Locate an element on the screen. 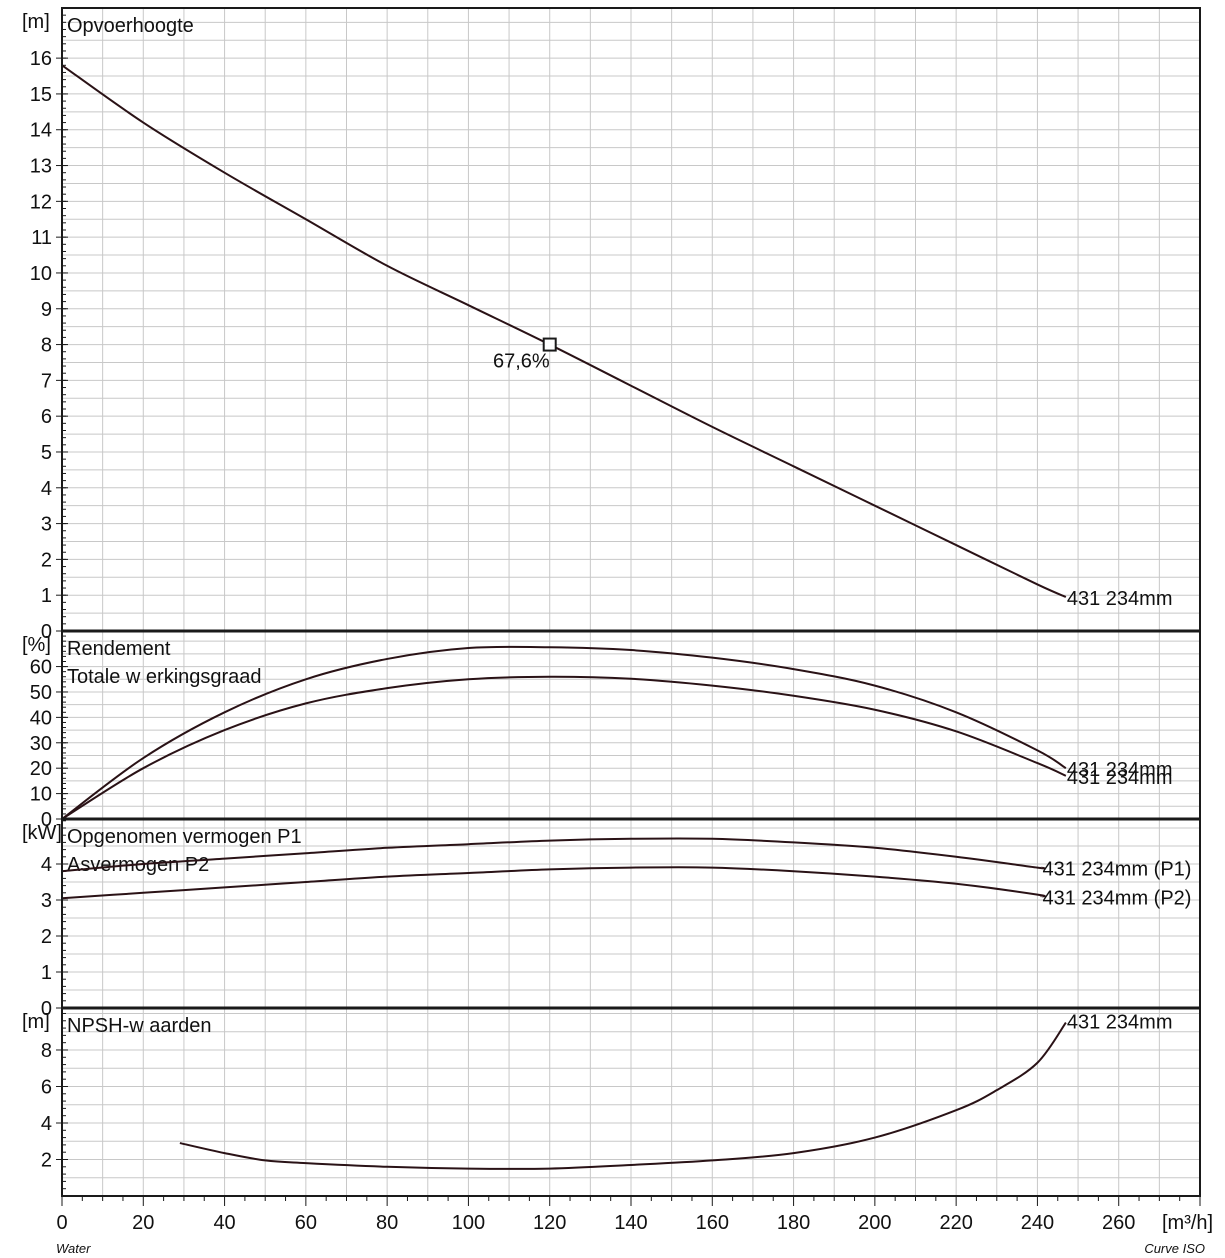 Image resolution: width=1225 pixels, height=1258 pixels. footer-curve-standard-label: Curve ISO is located at coordinates (1174, 1248).